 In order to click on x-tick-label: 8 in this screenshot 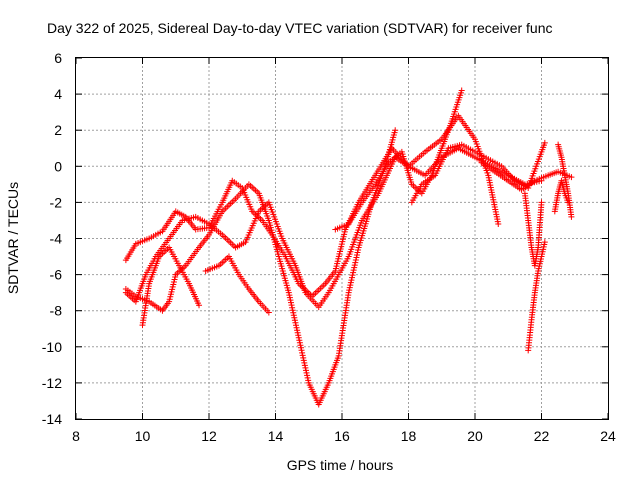, I will do `click(76, 436)`.